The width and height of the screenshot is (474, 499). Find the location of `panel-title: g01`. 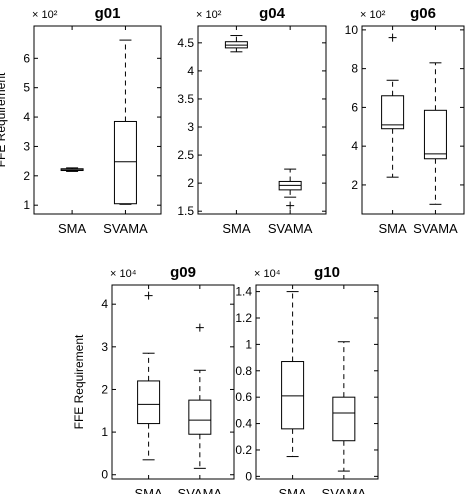

panel-title: g01 is located at coordinates (108, 13).